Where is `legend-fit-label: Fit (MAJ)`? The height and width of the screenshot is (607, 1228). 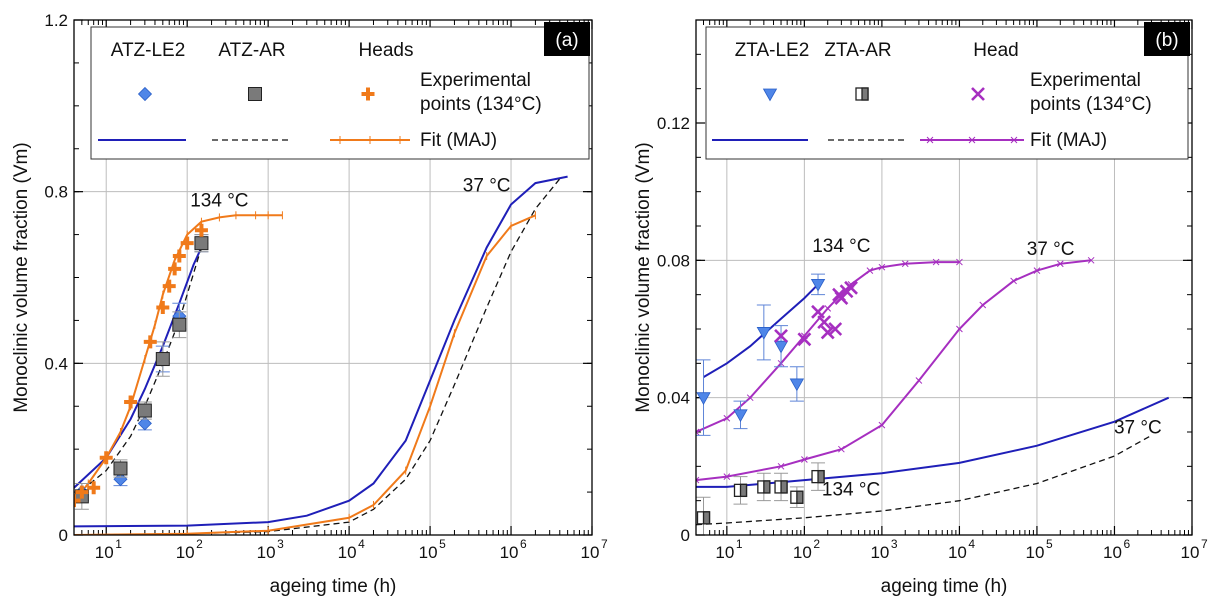
legend-fit-label: Fit (MAJ) is located at coordinates (1068, 140).